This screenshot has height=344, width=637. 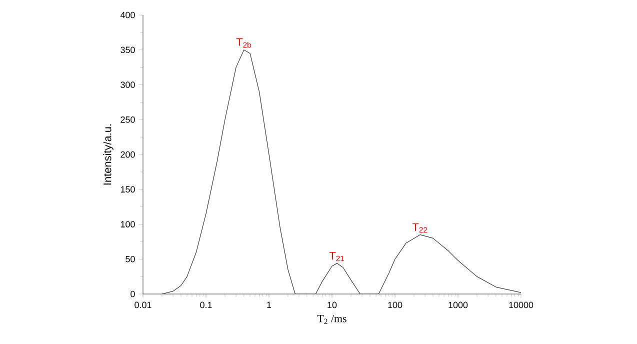 What do you see at coordinates (206, 305) in the screenshot?
I see `x-tick-label: 0.1` at bounding box center [206, 305].